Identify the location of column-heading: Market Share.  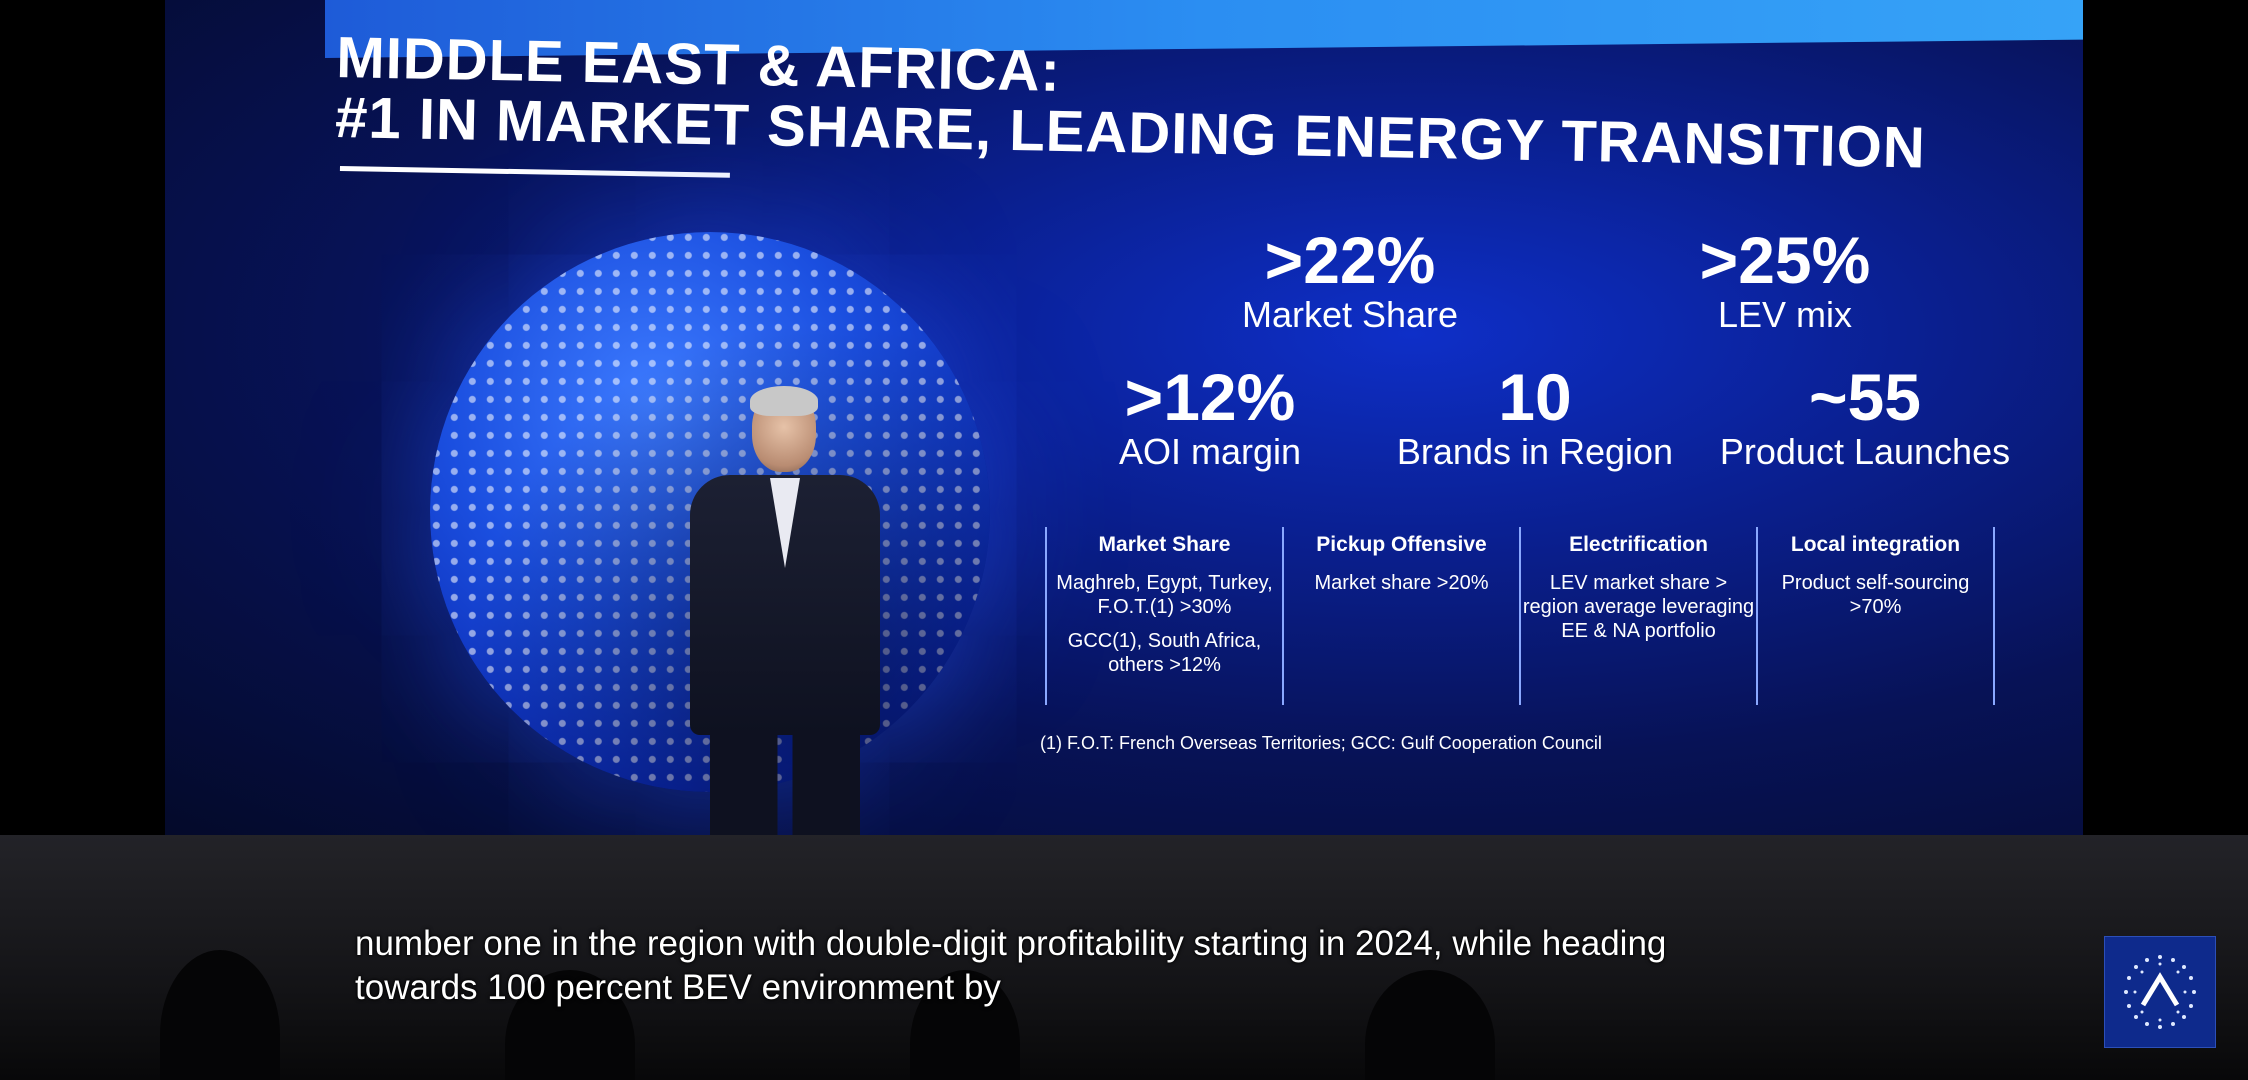
(1164, 544).